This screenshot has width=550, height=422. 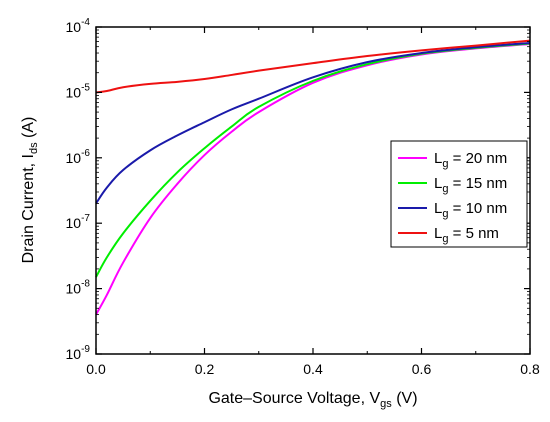 I want to click on y-tick-label: 10⁻⁵, so click(x=78, y=91).